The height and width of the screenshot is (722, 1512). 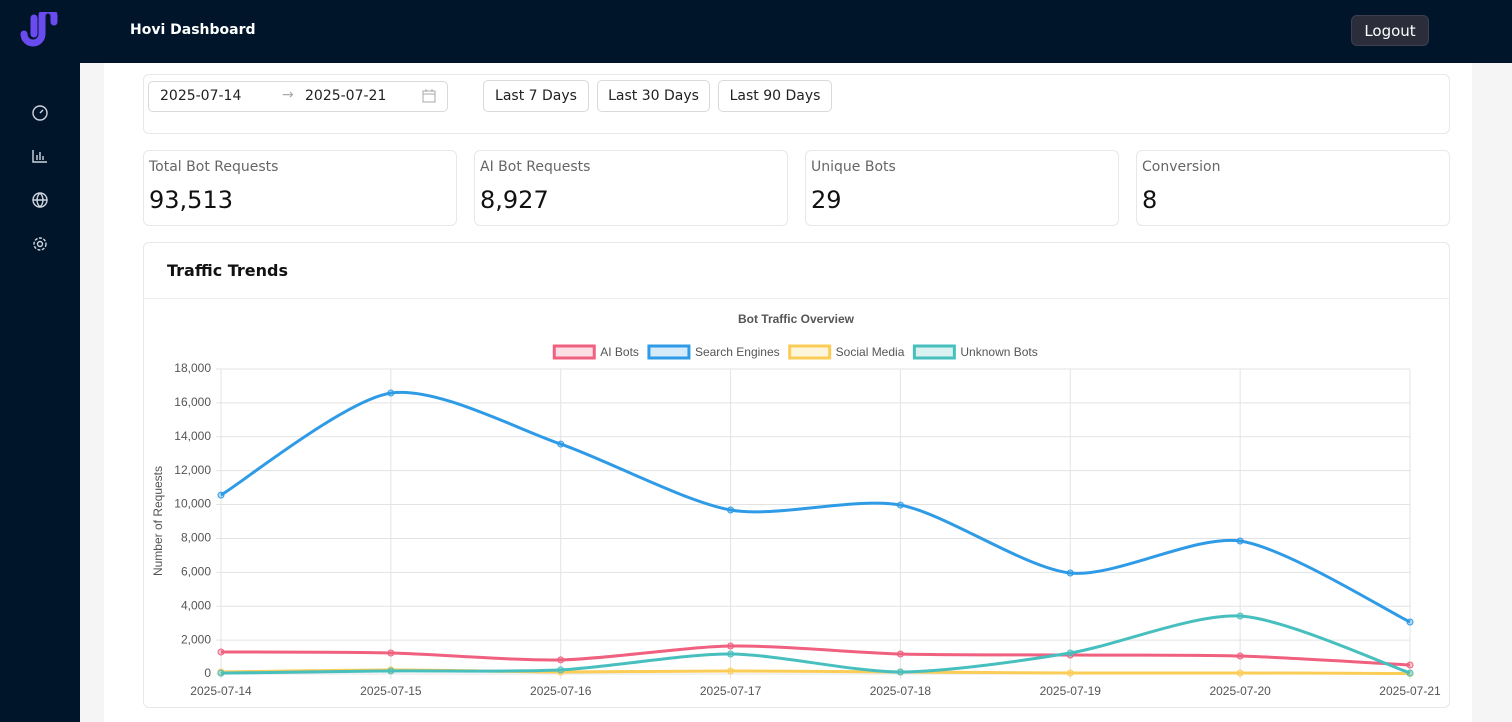 What do you see at coordinates (962, 188) in the screenshot?
I see `stat-card: Unique Bots 29` at bounding box center [962, 188].